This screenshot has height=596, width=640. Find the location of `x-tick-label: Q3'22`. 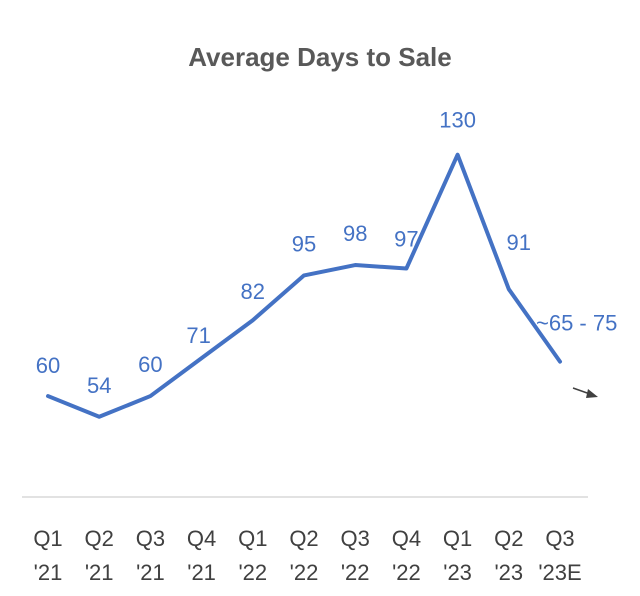

x-tick-label: Q3'22 is located at coordinates (355, 555).